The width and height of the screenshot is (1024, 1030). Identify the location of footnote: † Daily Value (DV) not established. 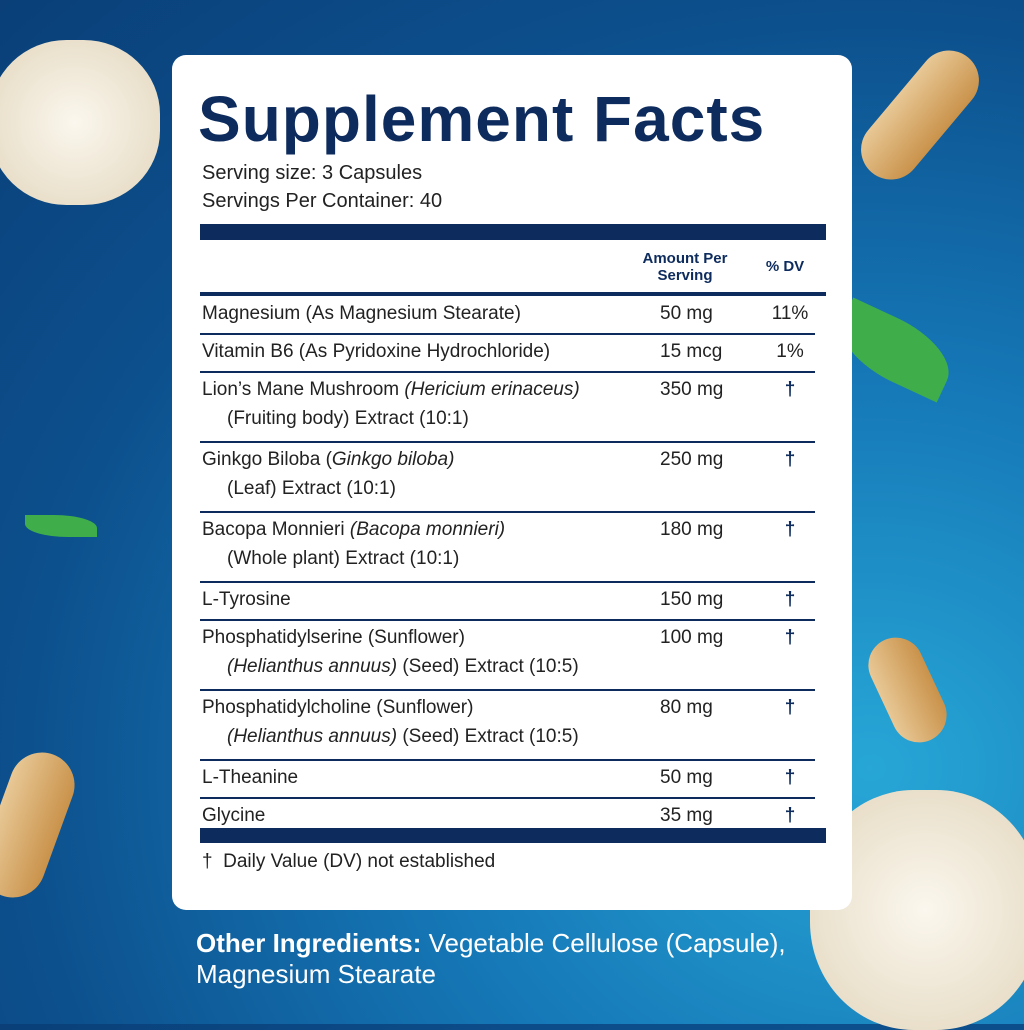
(349, 861).